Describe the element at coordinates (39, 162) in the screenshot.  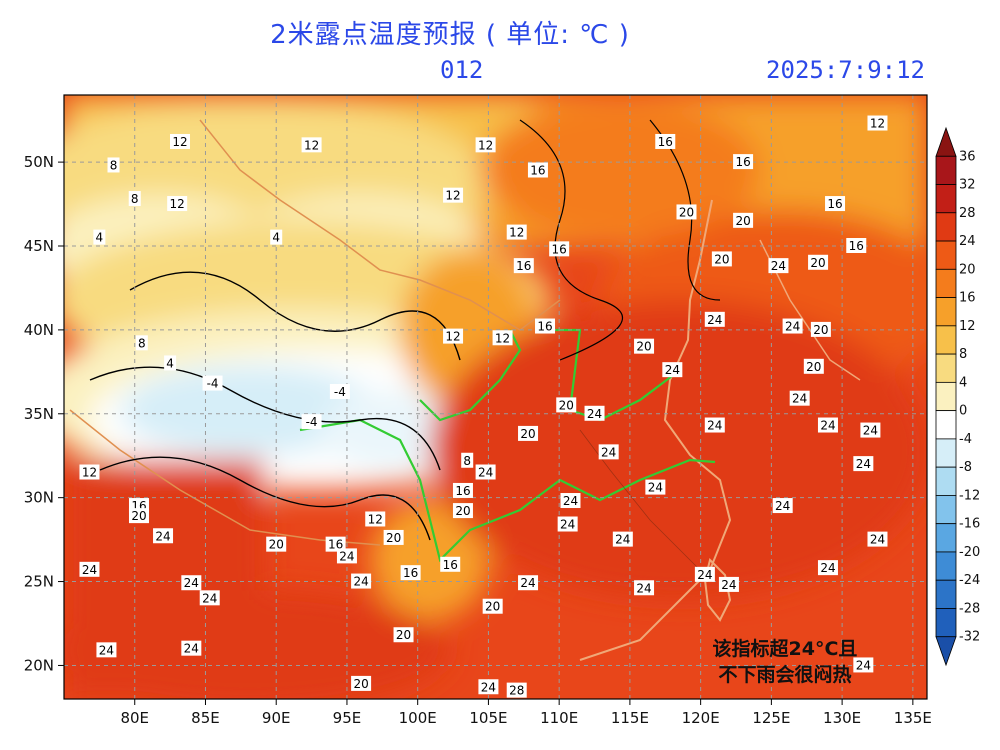
I see `lat-tick-label: 50N` at that location.